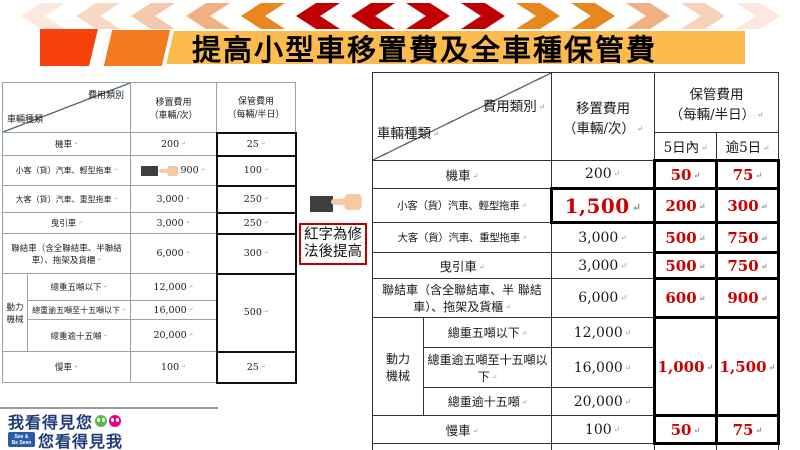 The image size is (800, 450). What do you see at coordinates (462, 446) in the screenshot?
I see `cut-off-row` at bounding box center [462, 446].